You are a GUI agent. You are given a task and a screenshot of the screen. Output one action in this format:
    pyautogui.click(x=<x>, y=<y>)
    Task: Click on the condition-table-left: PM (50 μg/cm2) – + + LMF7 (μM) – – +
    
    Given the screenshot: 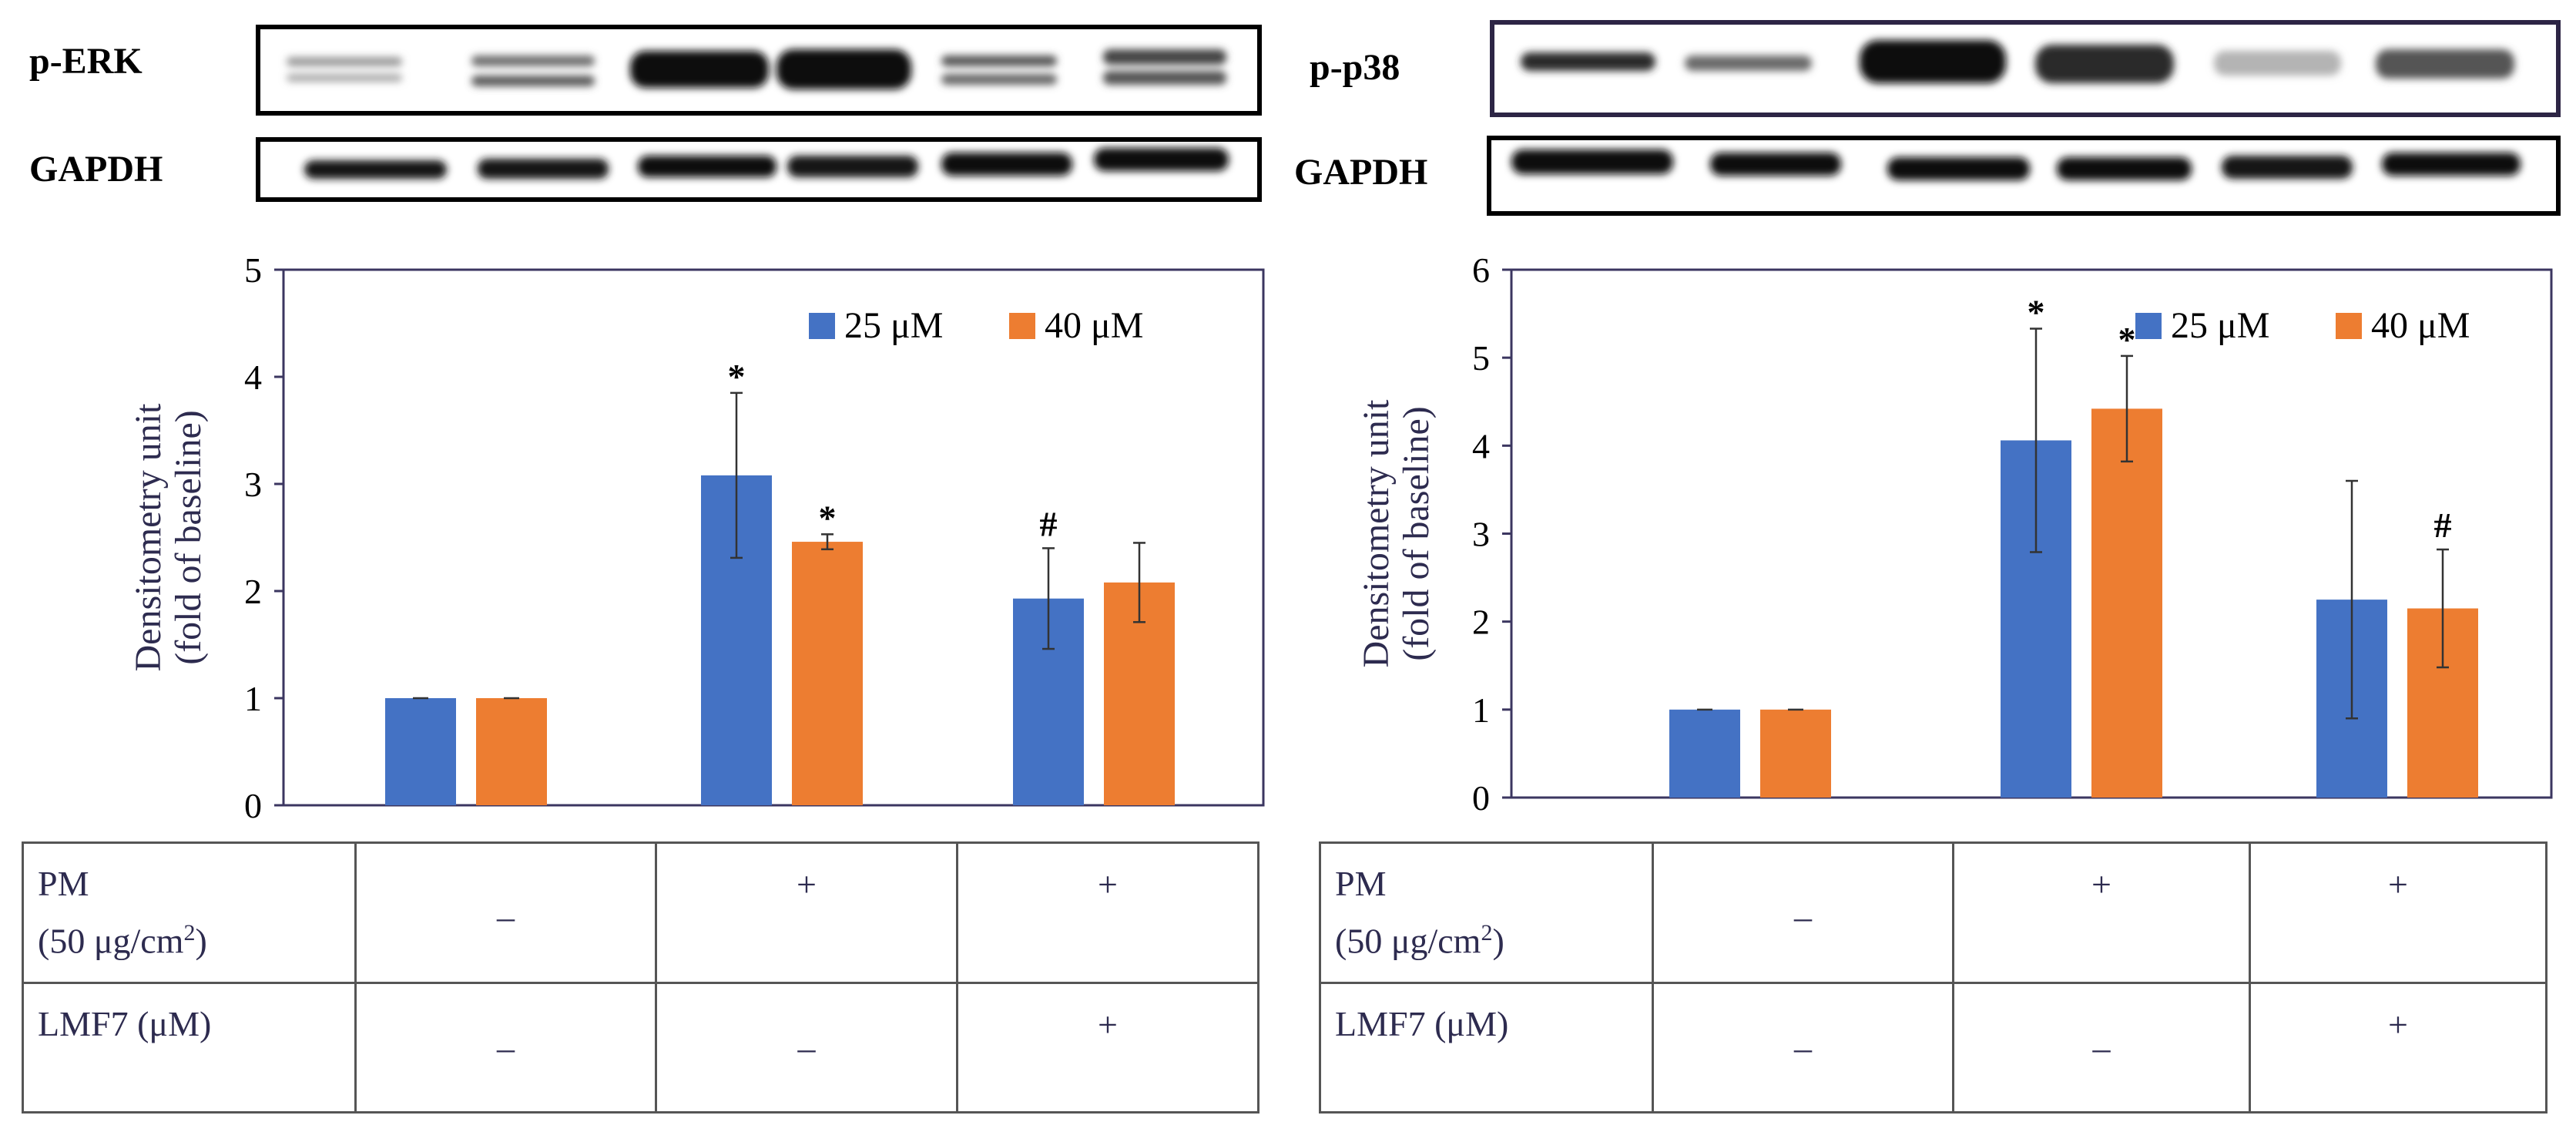 What is the action you would take?
    pyautogui.click(x=640, y=977)
    